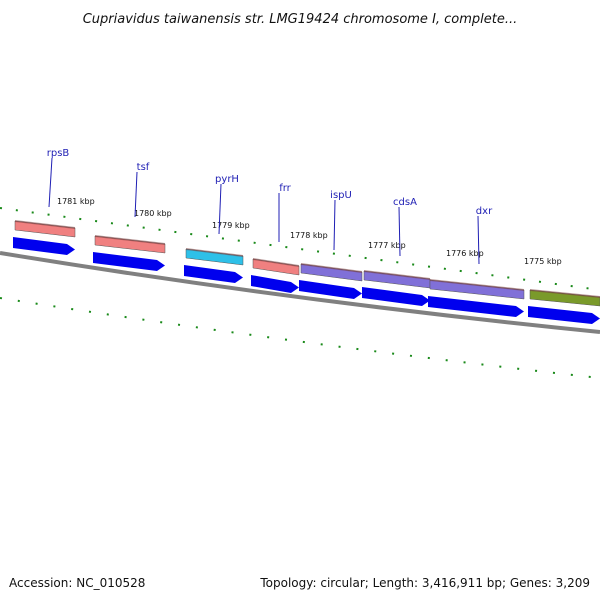 The image size is (600, 600). What do you see at coordinates (153, 213) in the screenshot?
I see `kbp-tick-label: 1780 kbp` at bounding box center [153, 213].